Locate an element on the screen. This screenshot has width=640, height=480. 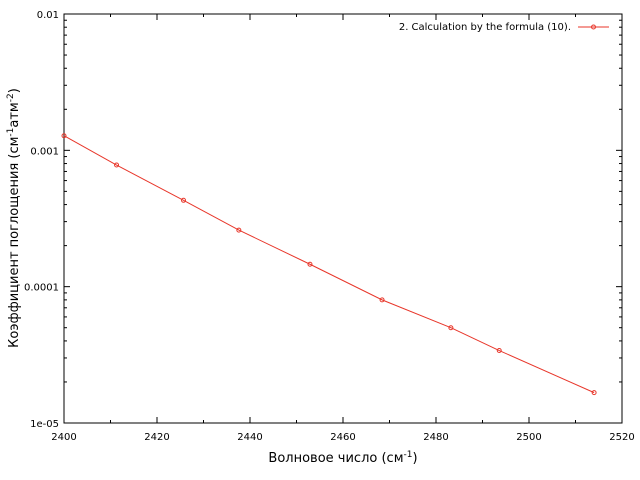
x-tick-label: 2400 is located at coordinates (63, 437).